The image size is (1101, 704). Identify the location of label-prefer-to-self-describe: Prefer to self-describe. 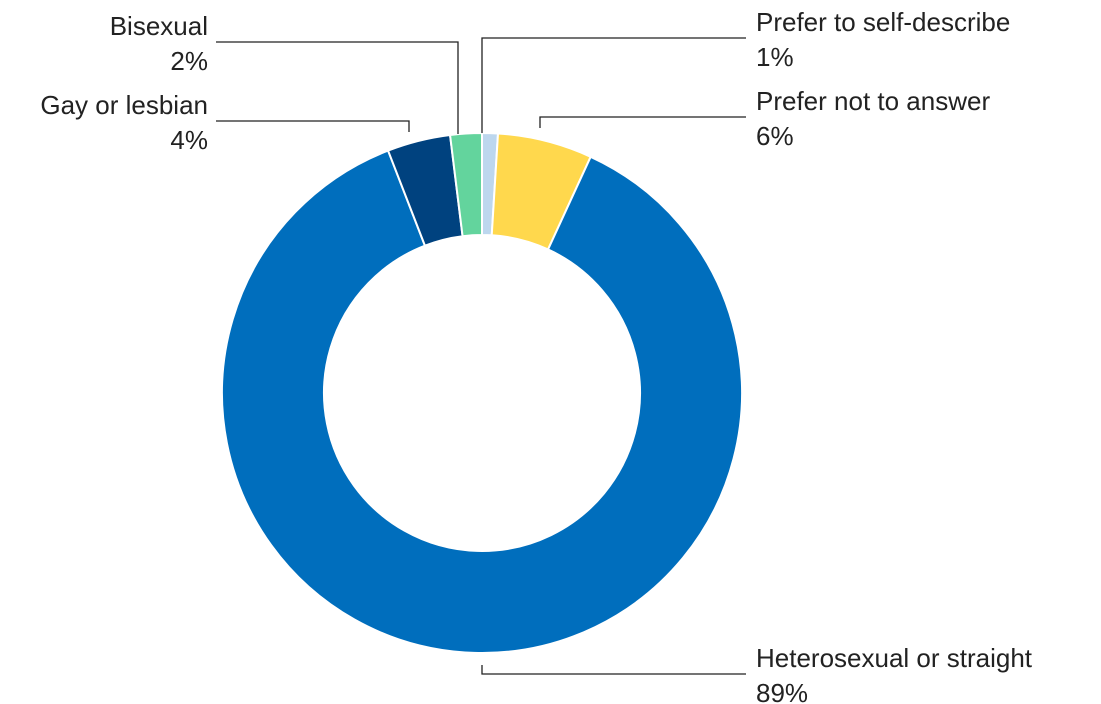
(883, 22).